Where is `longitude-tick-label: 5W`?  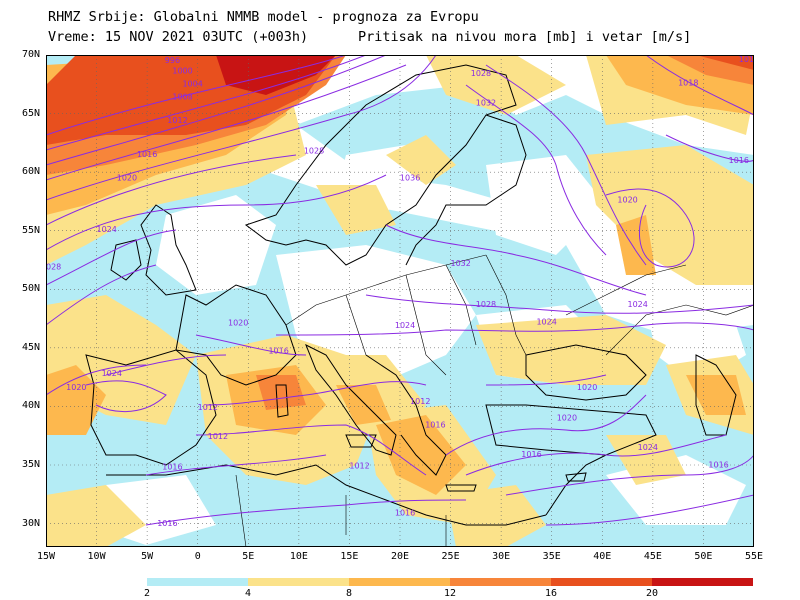 longitude-tick-label: 5W is located at coordinates (147, 556).